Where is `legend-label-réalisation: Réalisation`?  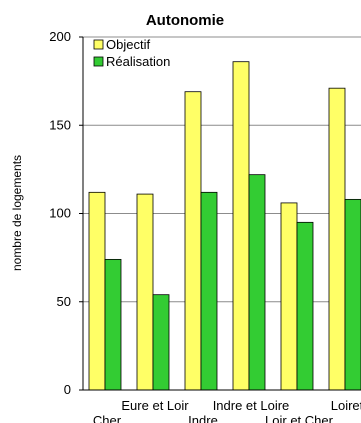
legend-label-réalisation: Réalisation is located at coordinates (138, 61).